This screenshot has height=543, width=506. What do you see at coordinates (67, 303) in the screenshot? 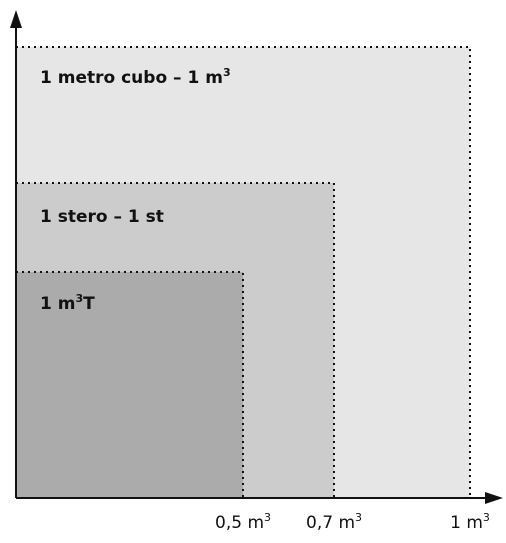
I see `label-m3t: 1 m3T` at bounding box center [67, 303].